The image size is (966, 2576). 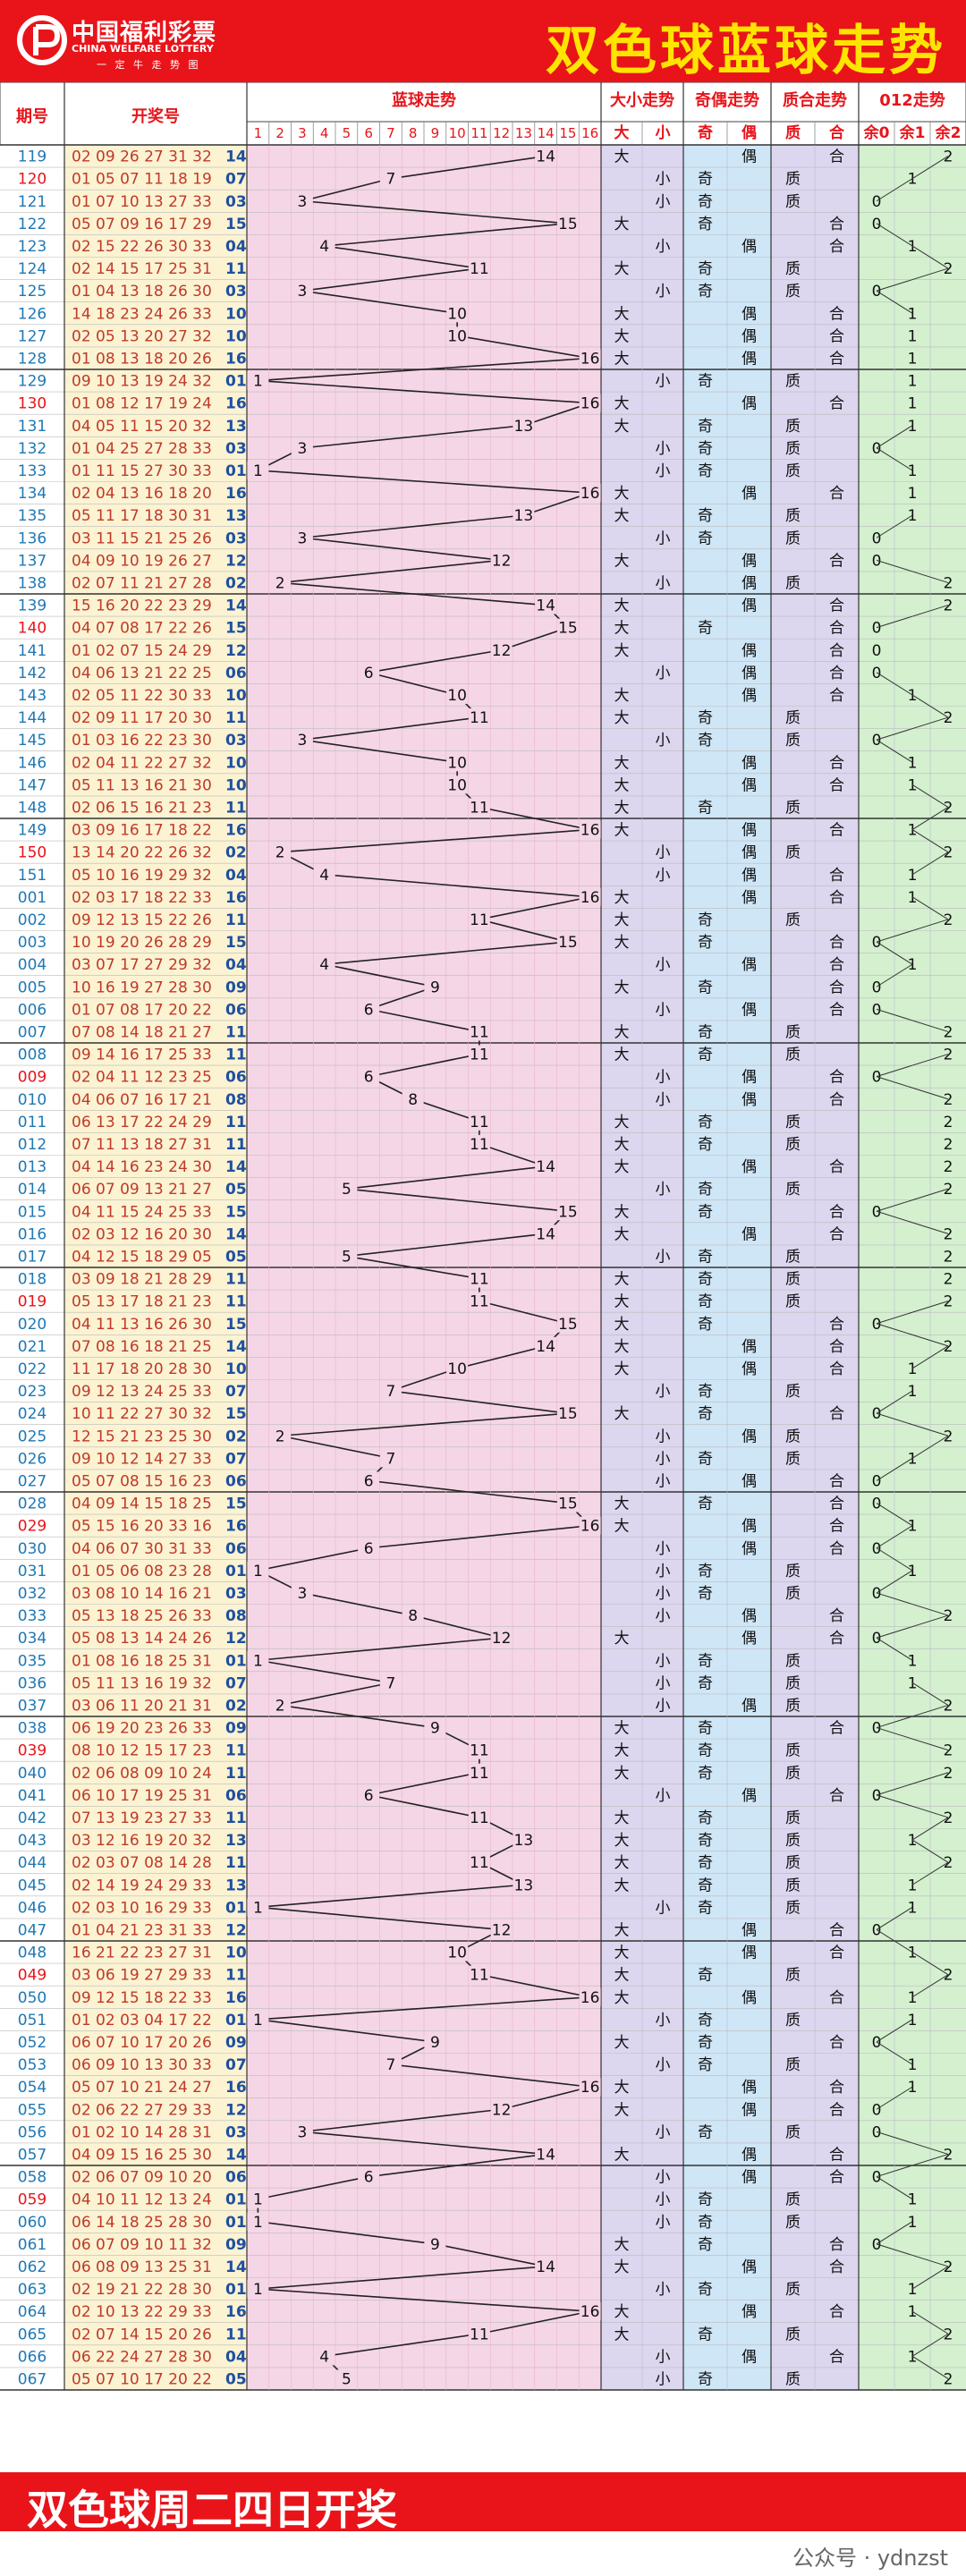 What do you see at coordinates (424, 100) in the screenshot?
I see `blue-trend-header: 蓝球走势` at bounding box center [424, 100].